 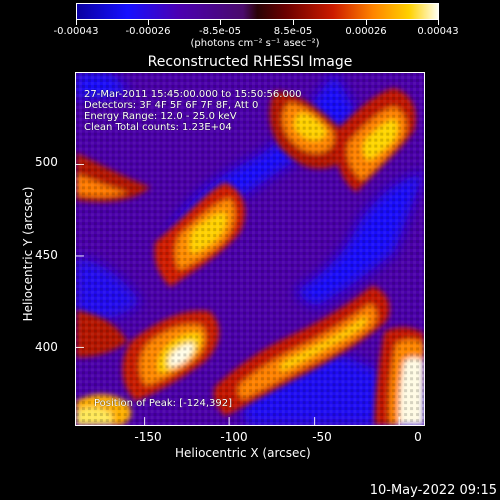 I want to click on colorbar-units-label: (photons cm⁻² s⁻¹ asec⁻²), so click(x=255, y=43).